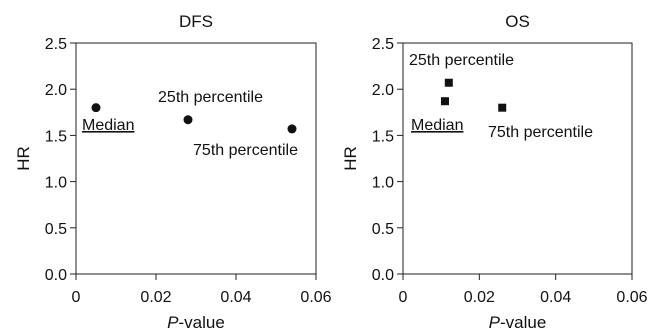  I want to click on os-ytick-label: 2.0, so click(383, 90).